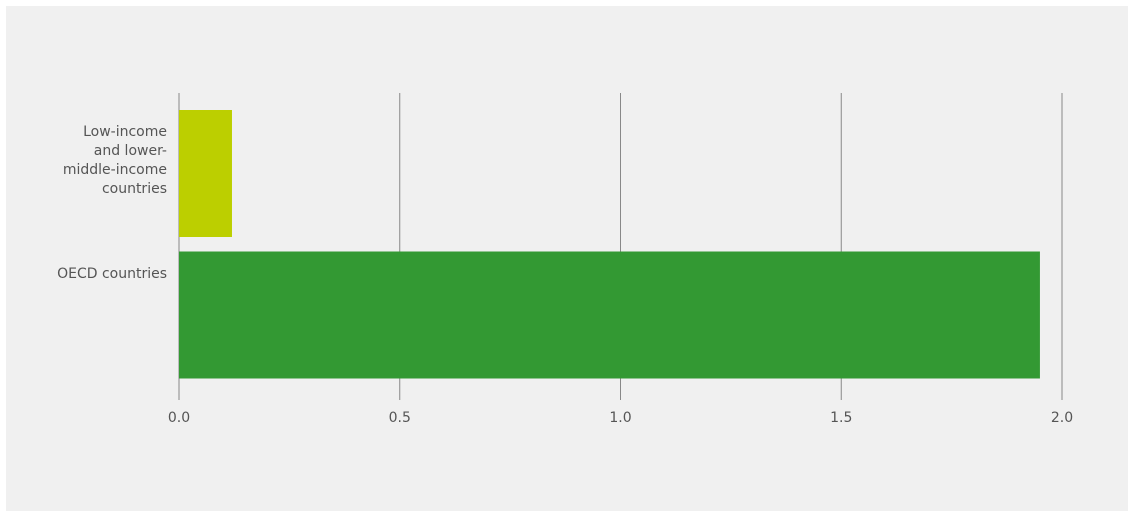 Image resolution: width=1134 pixels, height=517 pixels. Describe the element at coordinates (1062, 418) in the screenshot. I see `x-tick-label: 2.0` at that location.